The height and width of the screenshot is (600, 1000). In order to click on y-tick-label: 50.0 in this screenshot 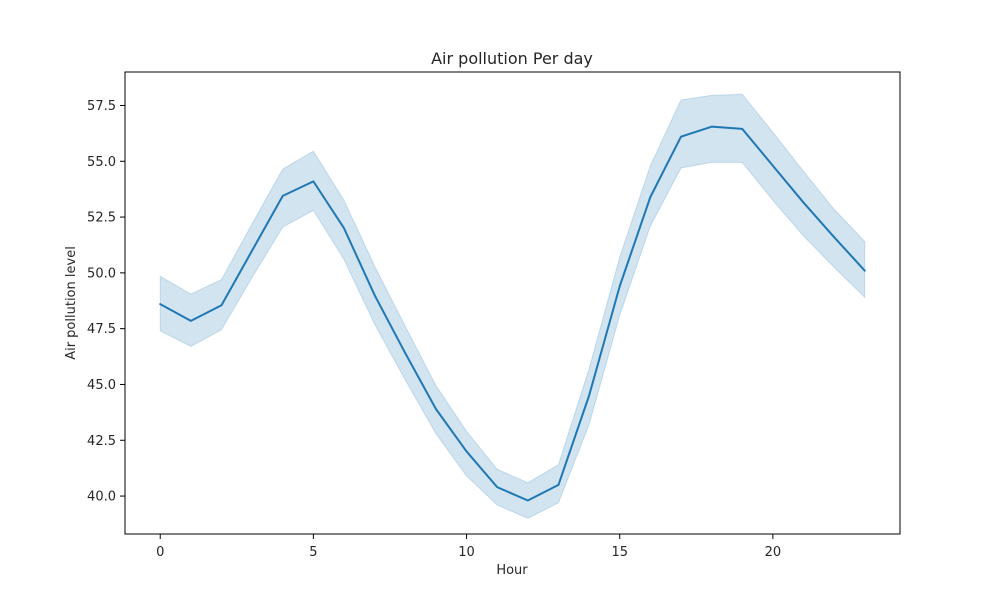, I will do `click(101, 273)`.